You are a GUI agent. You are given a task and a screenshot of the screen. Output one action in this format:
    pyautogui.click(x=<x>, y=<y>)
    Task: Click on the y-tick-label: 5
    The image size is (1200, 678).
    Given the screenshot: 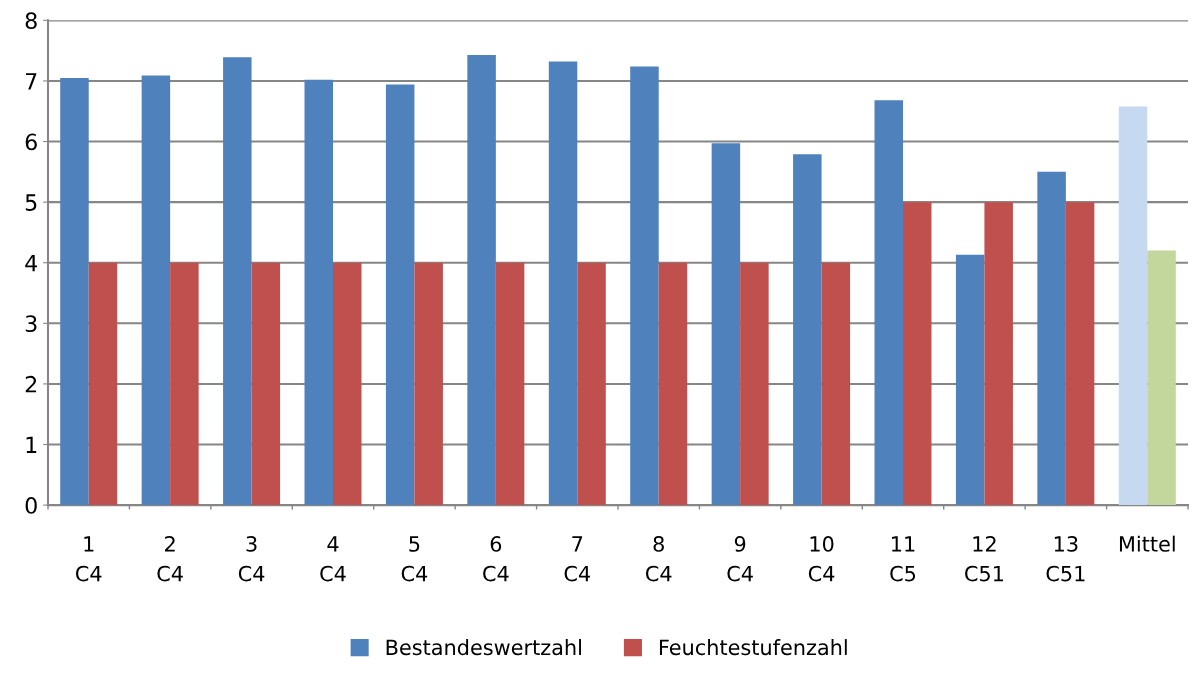 What is the action you would take?
    pyautogui.click(x=31, y=202)
    